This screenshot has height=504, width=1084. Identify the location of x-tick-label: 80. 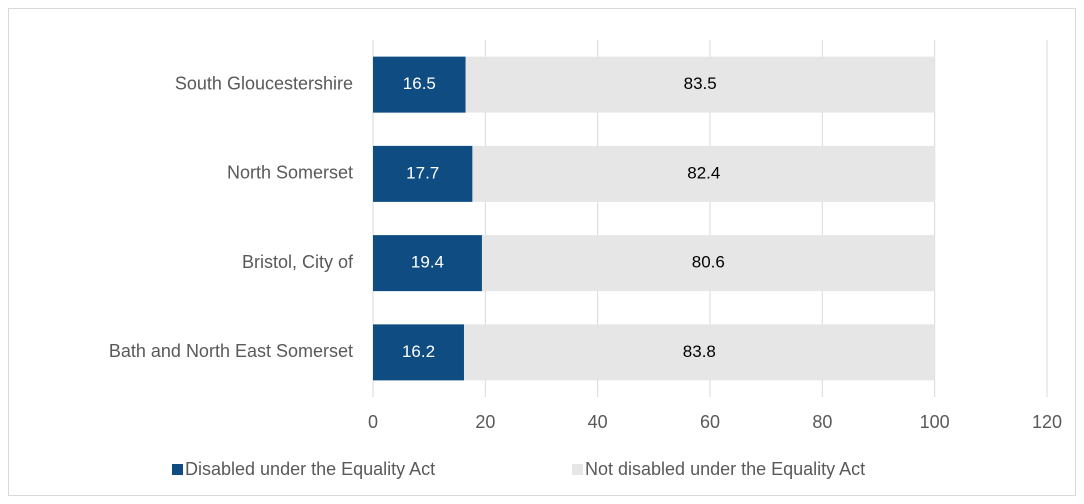
(822, 422).